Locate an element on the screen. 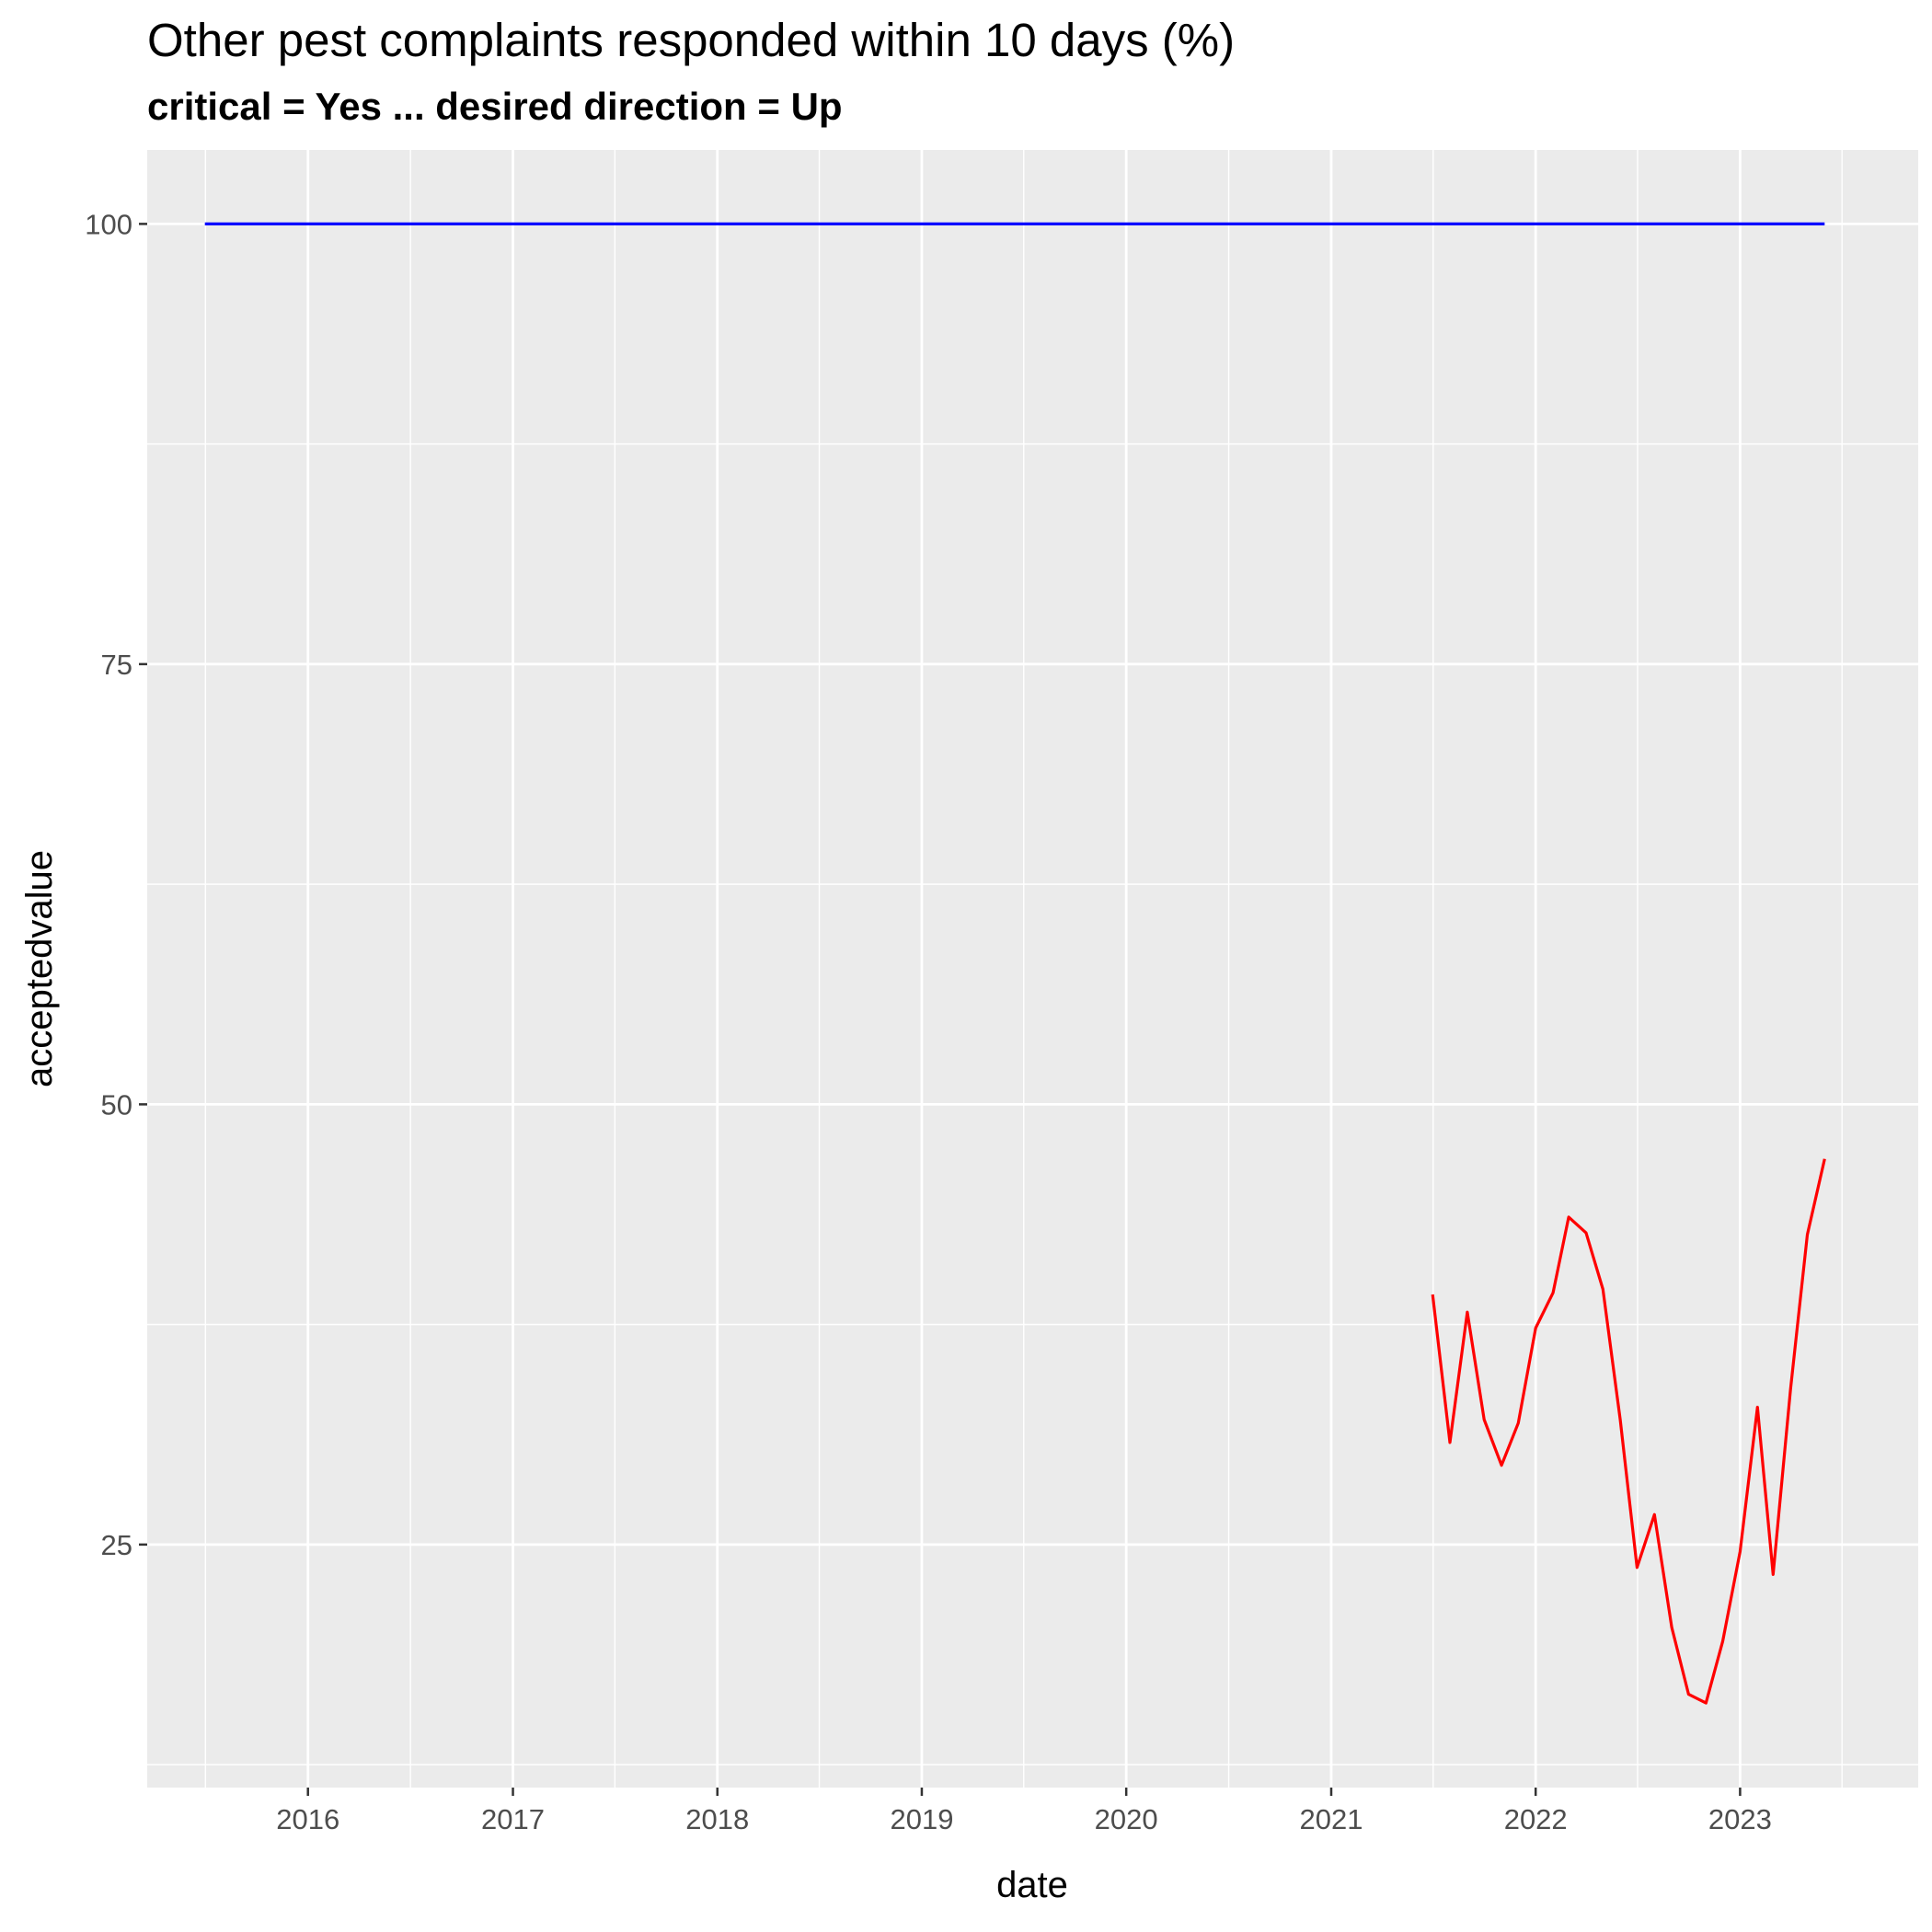 The width and height of the screenshot is (1932, 1932). y-tick-label: 25 is located at coordinates (116, 1545).